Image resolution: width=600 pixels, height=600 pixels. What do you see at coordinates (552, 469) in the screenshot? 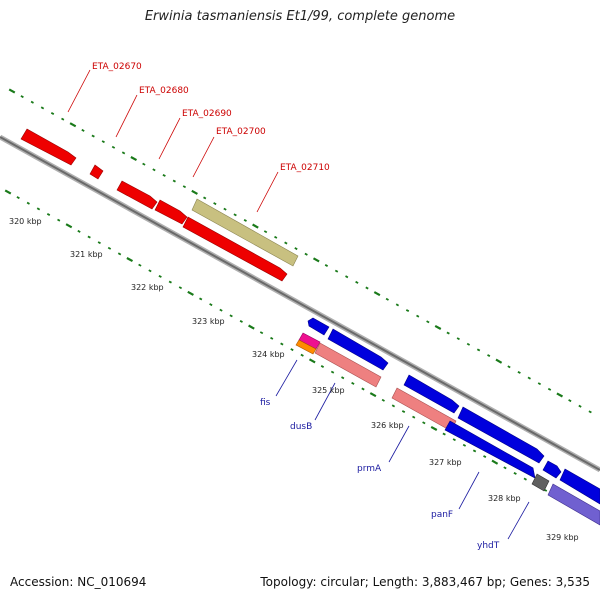
I see `gene-yhdt-blue` at bounding box center [552, 469].